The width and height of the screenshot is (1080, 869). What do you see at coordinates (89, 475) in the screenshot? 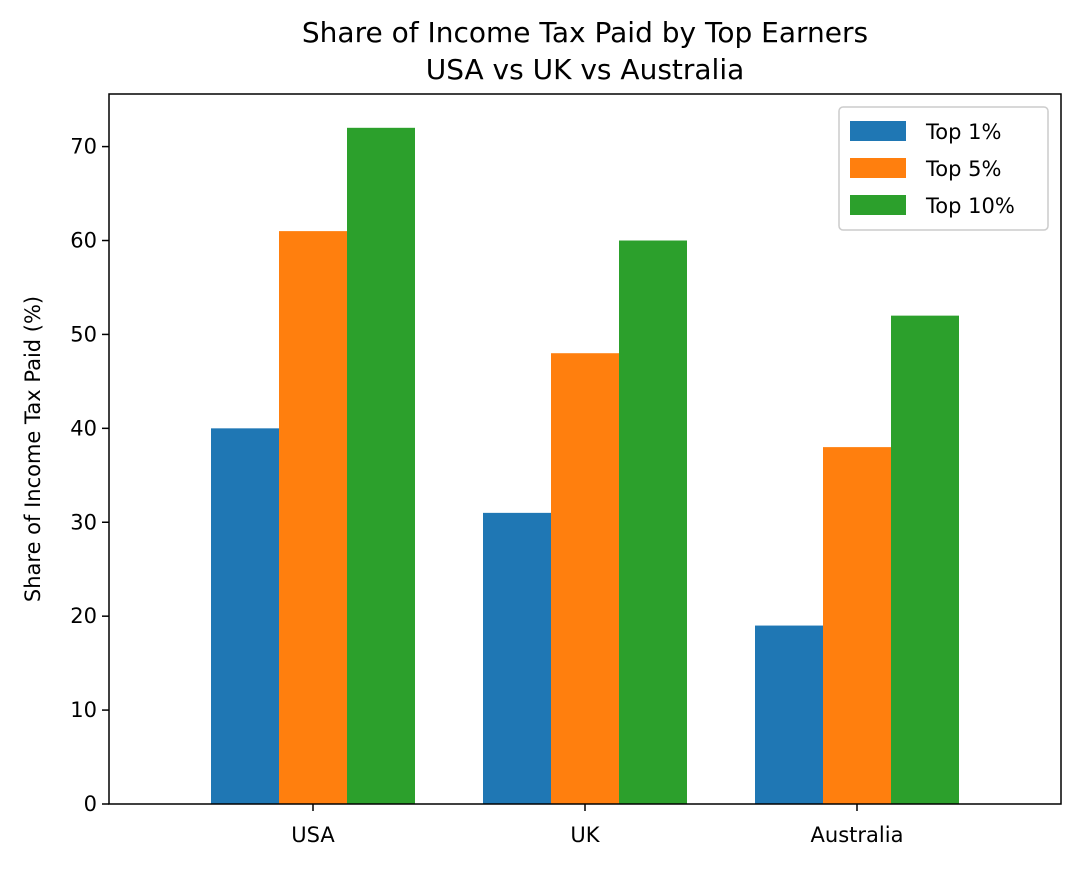
I see `y-axis: 0 10 20 30 40 50 60 70` at bounding box center [89, 475].